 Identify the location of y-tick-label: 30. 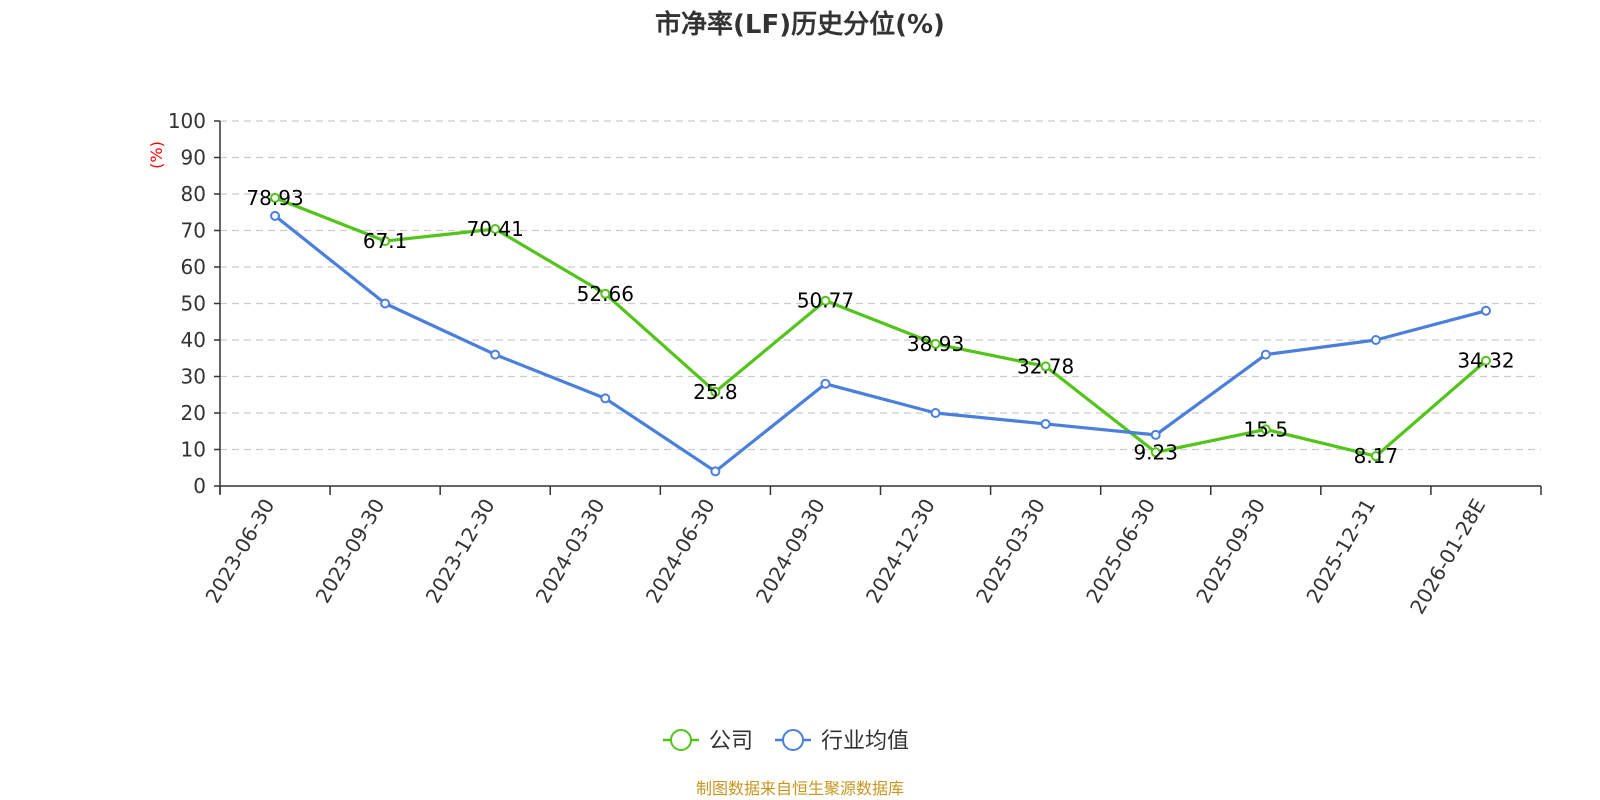
(193, 377).